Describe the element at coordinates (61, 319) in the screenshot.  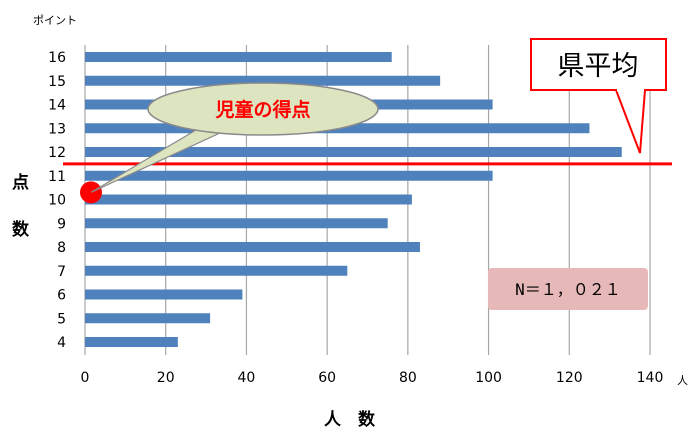
I see `y-tick-label: 5` at that location.